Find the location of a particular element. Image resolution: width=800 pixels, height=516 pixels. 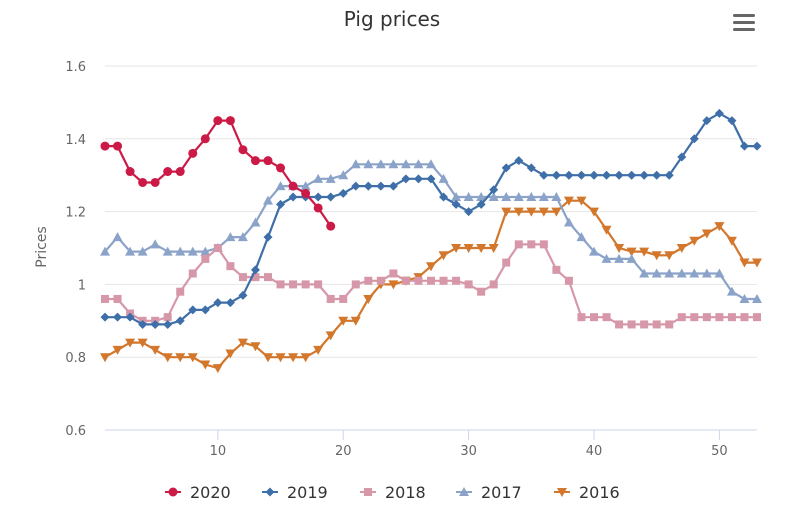

x-axis: 10 20 30 40 50 is located at coordinates (431, 444).